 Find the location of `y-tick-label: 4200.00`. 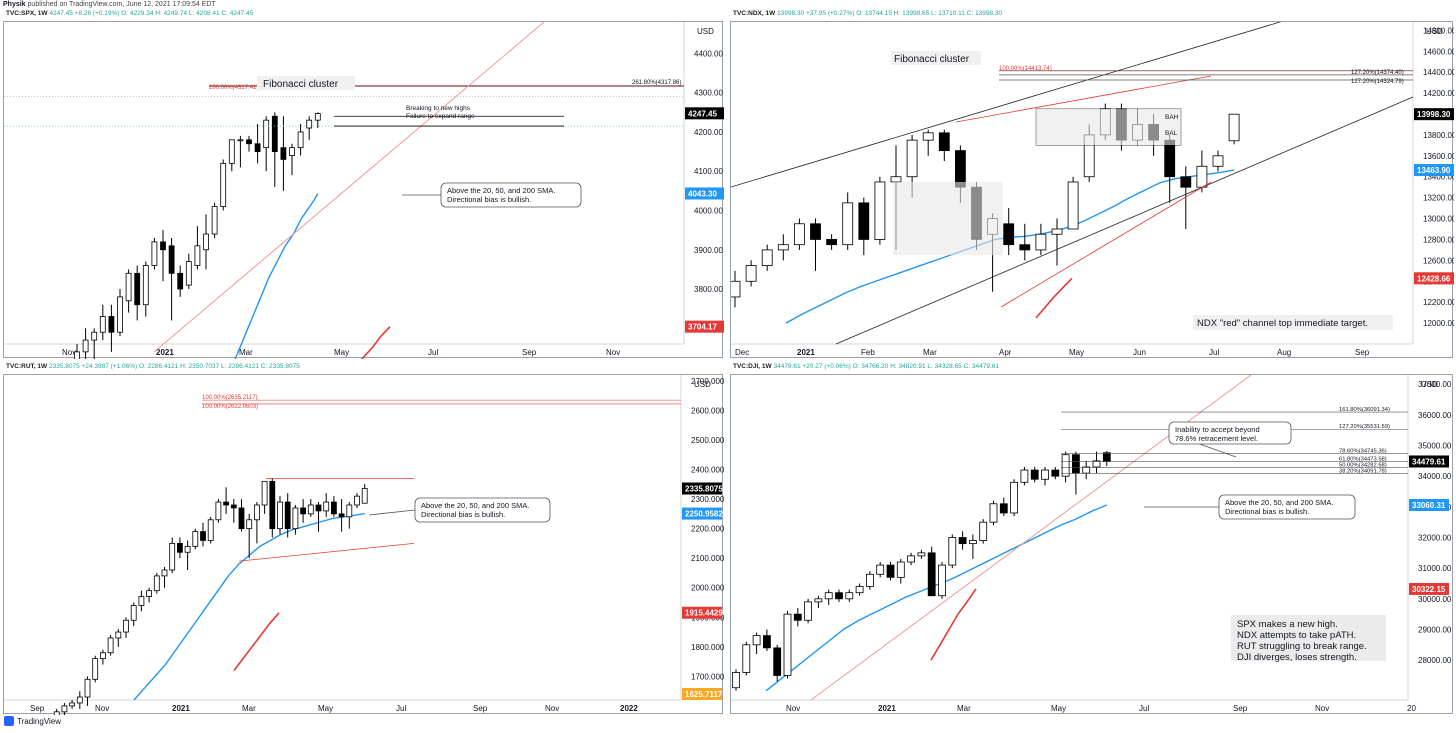

y-tick-label: 4200.00 is located at coordinates (708, 132).